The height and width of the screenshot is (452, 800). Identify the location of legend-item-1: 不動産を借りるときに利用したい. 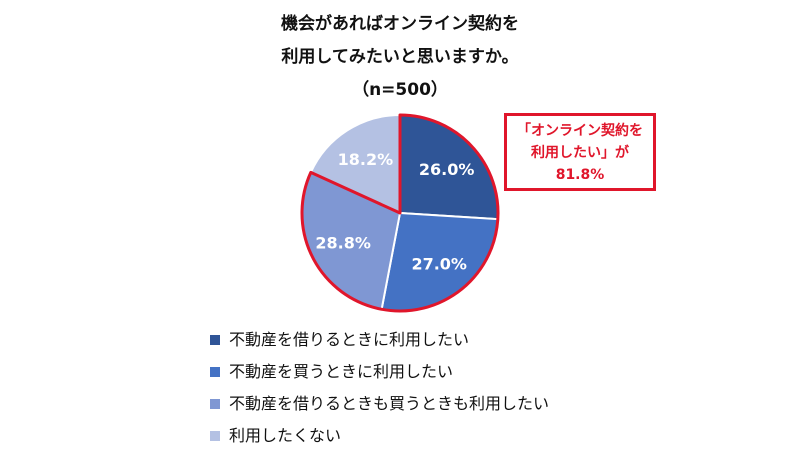
(379, 340).